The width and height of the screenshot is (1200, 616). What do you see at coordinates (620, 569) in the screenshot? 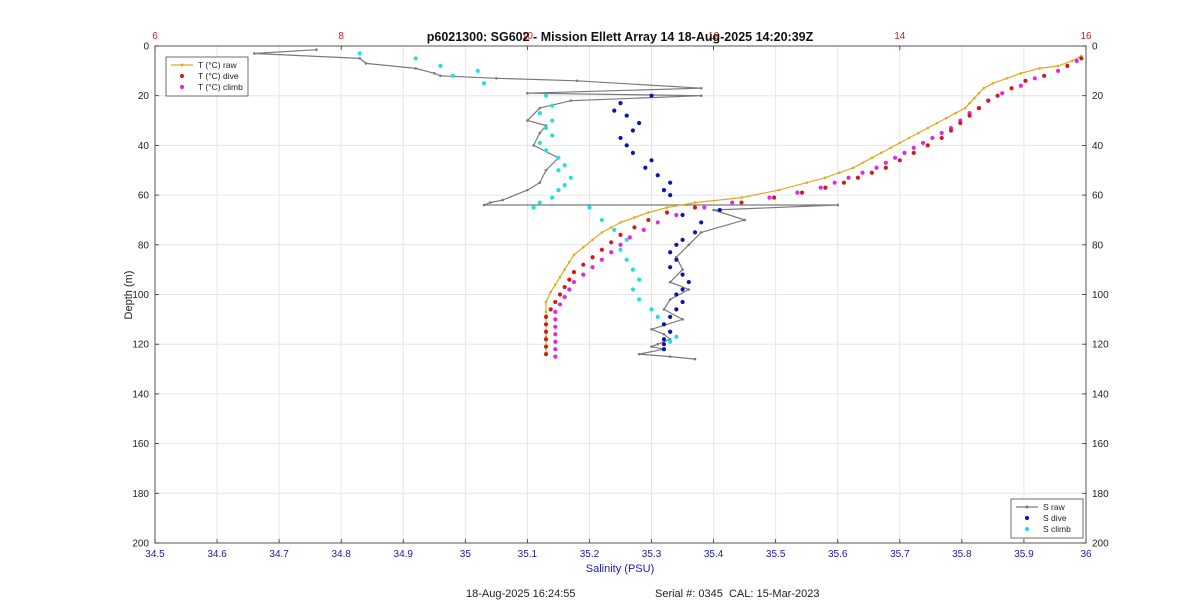
I see `x-axis-label: Salinity (PSU)` at bounding box center [620, 569].